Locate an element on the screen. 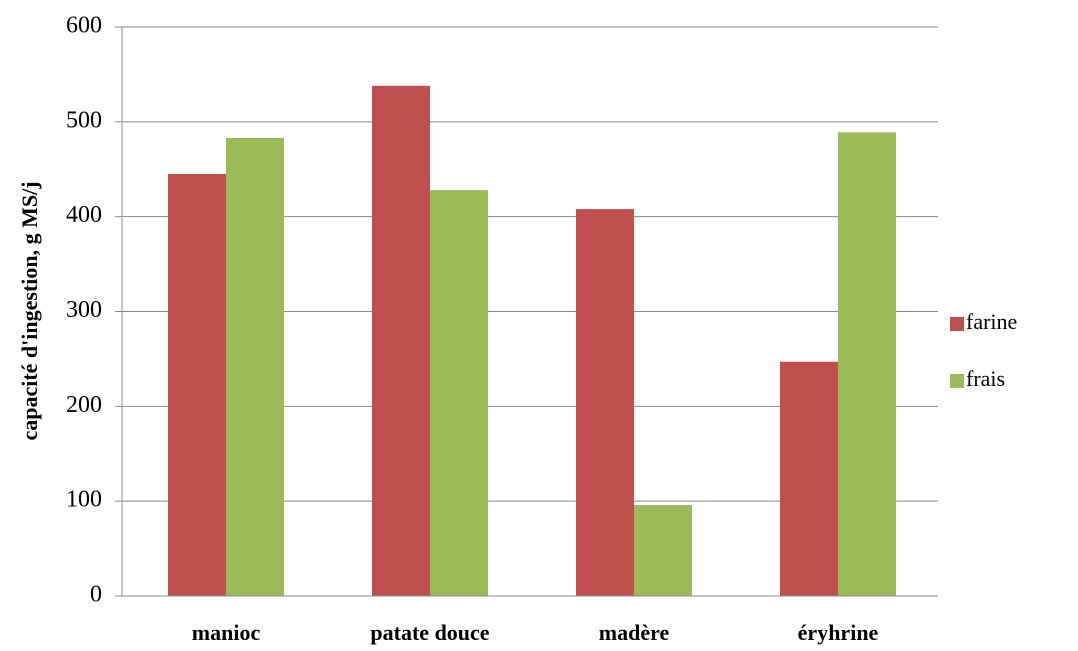 The image size is (1078, 651). x-tick-label: patate douce is located at coordinates (429, 632).